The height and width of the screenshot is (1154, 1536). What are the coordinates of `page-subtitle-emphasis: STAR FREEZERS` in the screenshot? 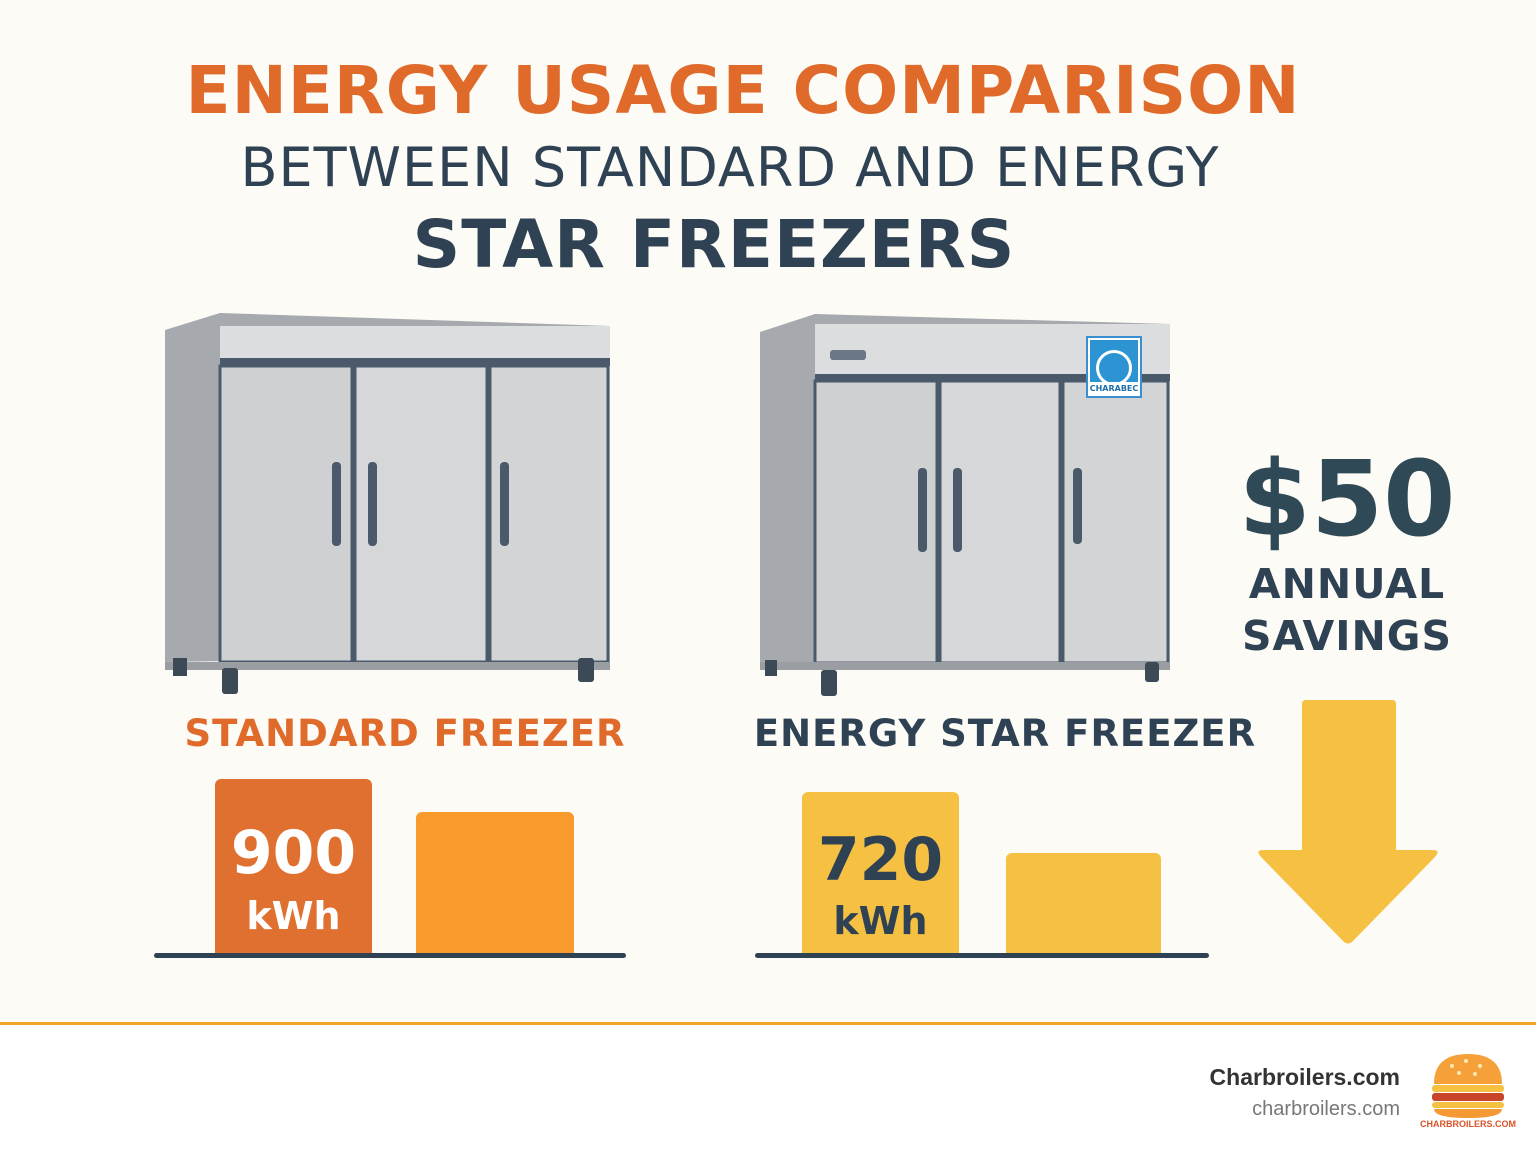 It's located at (714, 244).